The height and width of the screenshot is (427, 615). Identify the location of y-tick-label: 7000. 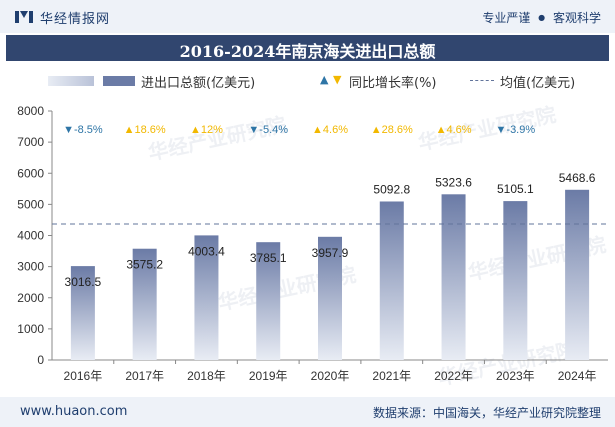
(30, 142).